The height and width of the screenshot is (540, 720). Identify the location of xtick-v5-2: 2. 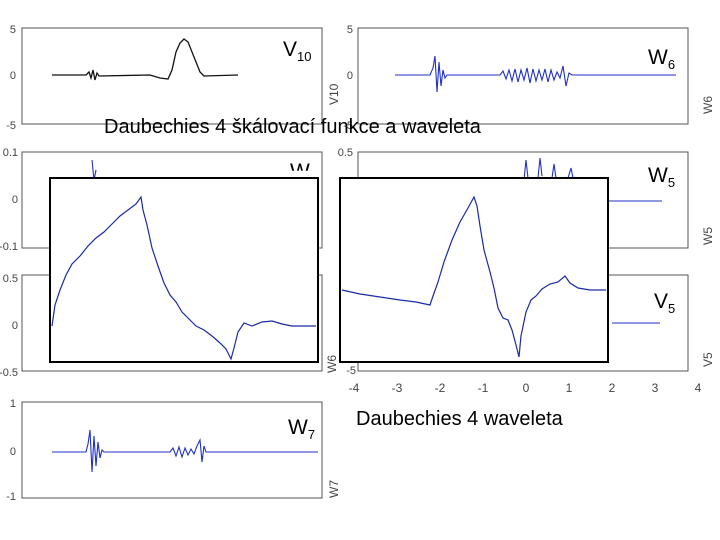
(612, 388).